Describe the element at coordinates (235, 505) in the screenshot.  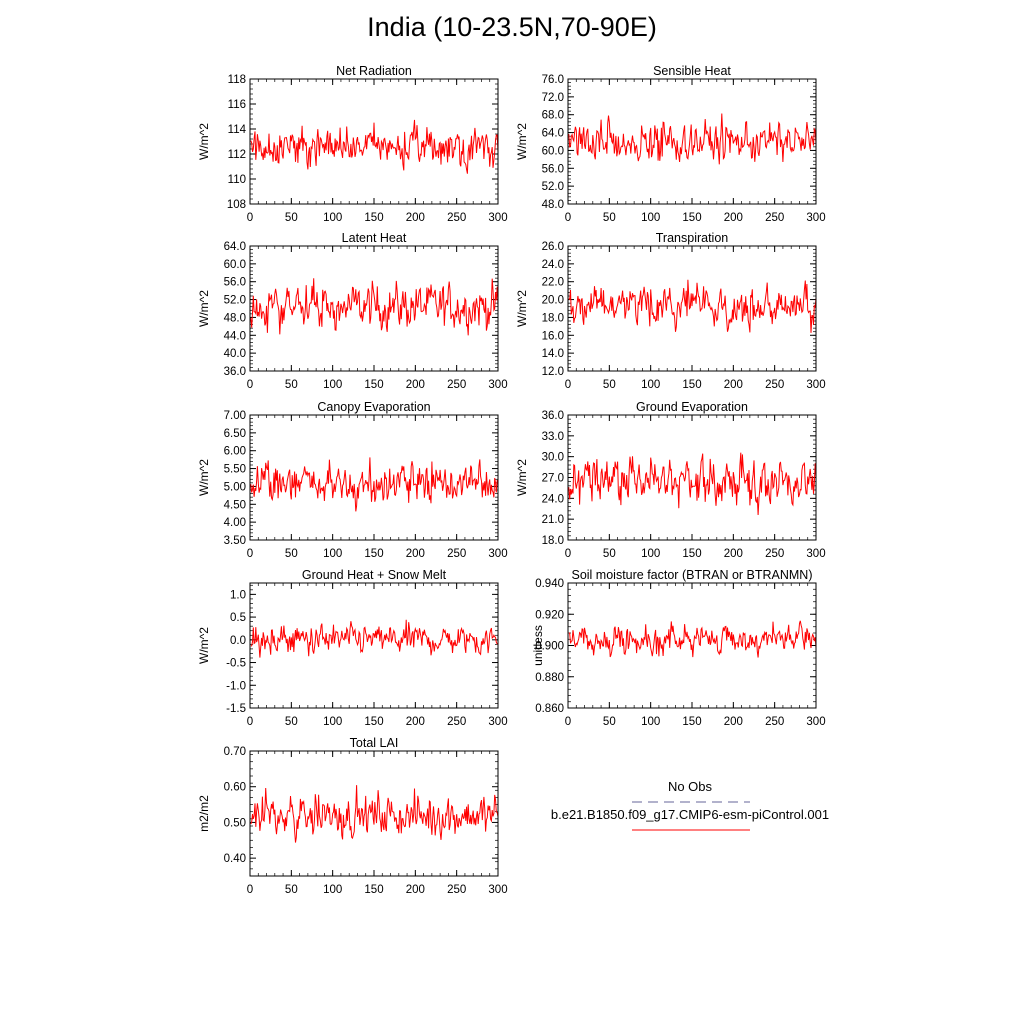
I see `y-tick-label: 4.50` at that location.